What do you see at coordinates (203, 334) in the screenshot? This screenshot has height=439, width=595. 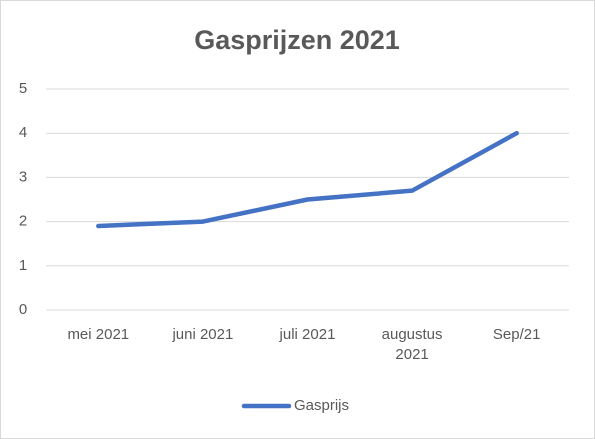 I see `x-tick-label: juni 2021` at bounding box center [203, 334].